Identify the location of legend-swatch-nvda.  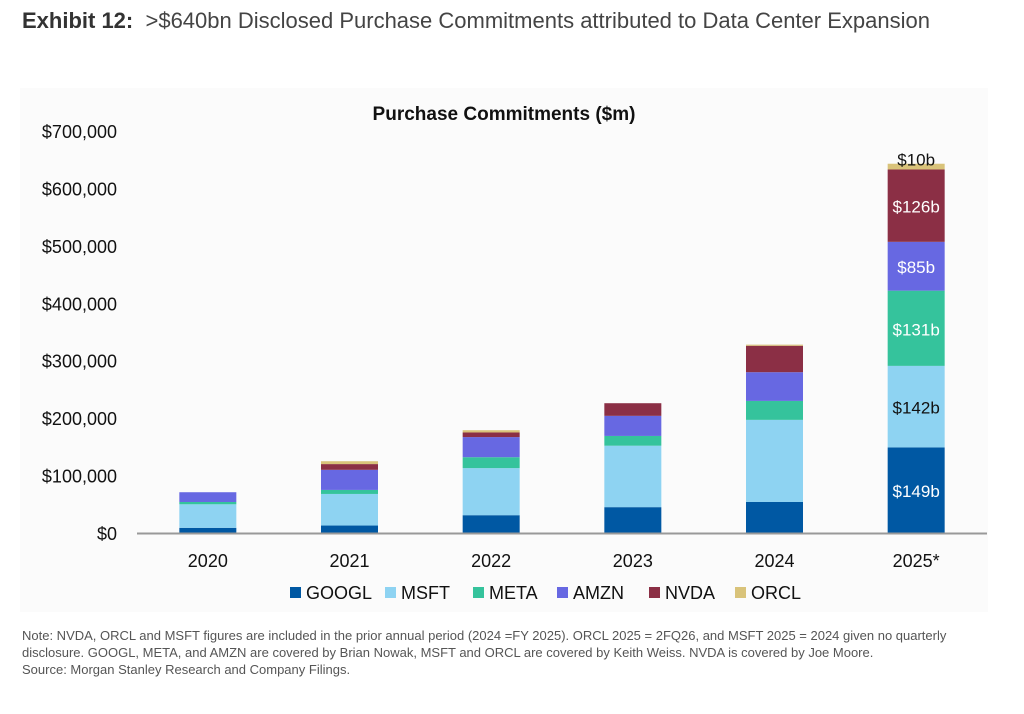
(654, 592).